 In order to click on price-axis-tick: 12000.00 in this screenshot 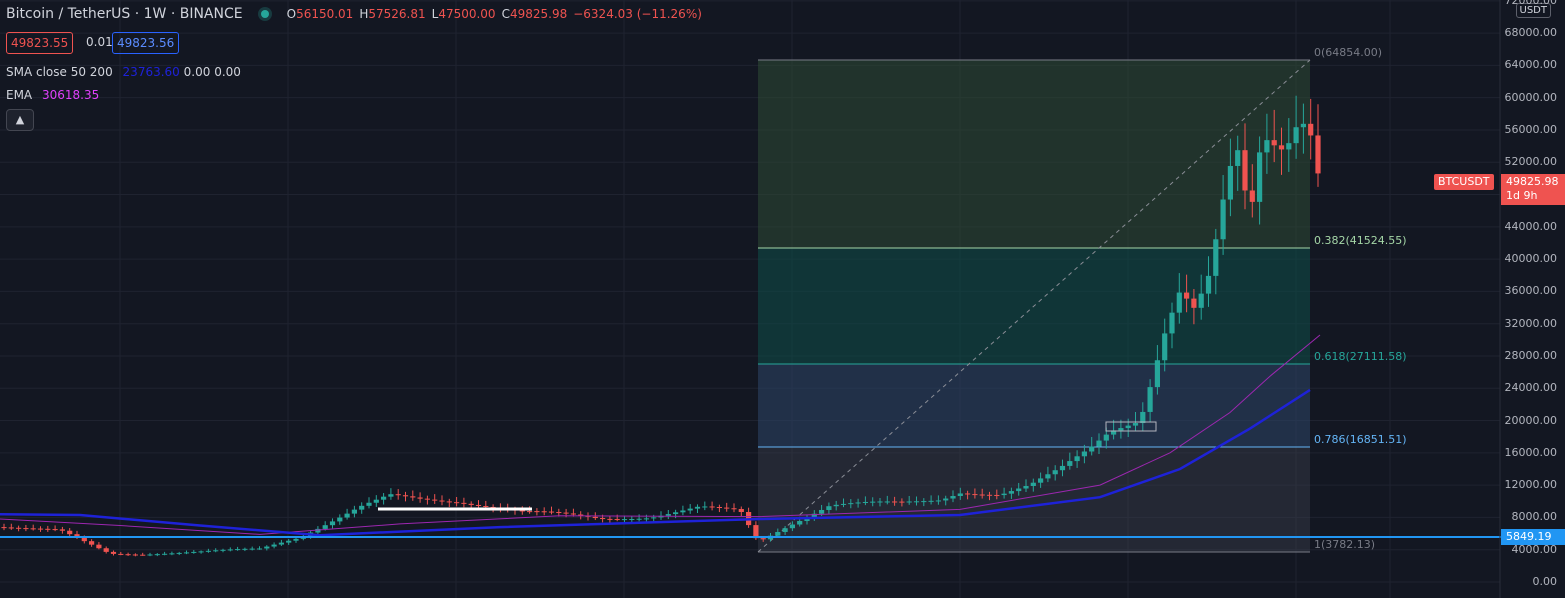, I will do `click(1531, 485)`.